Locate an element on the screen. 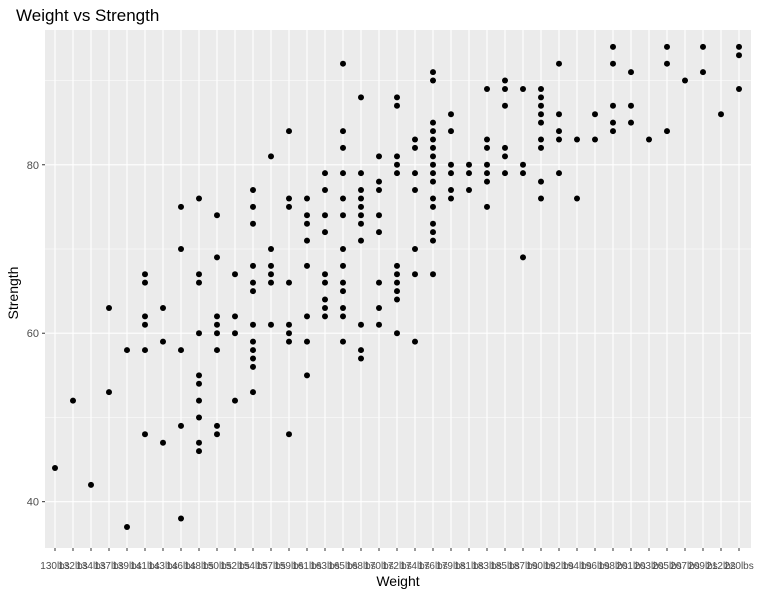 This screenshot has height=596, width=757. x-tick-label: 165lbs is located at coordinates (342, 566).